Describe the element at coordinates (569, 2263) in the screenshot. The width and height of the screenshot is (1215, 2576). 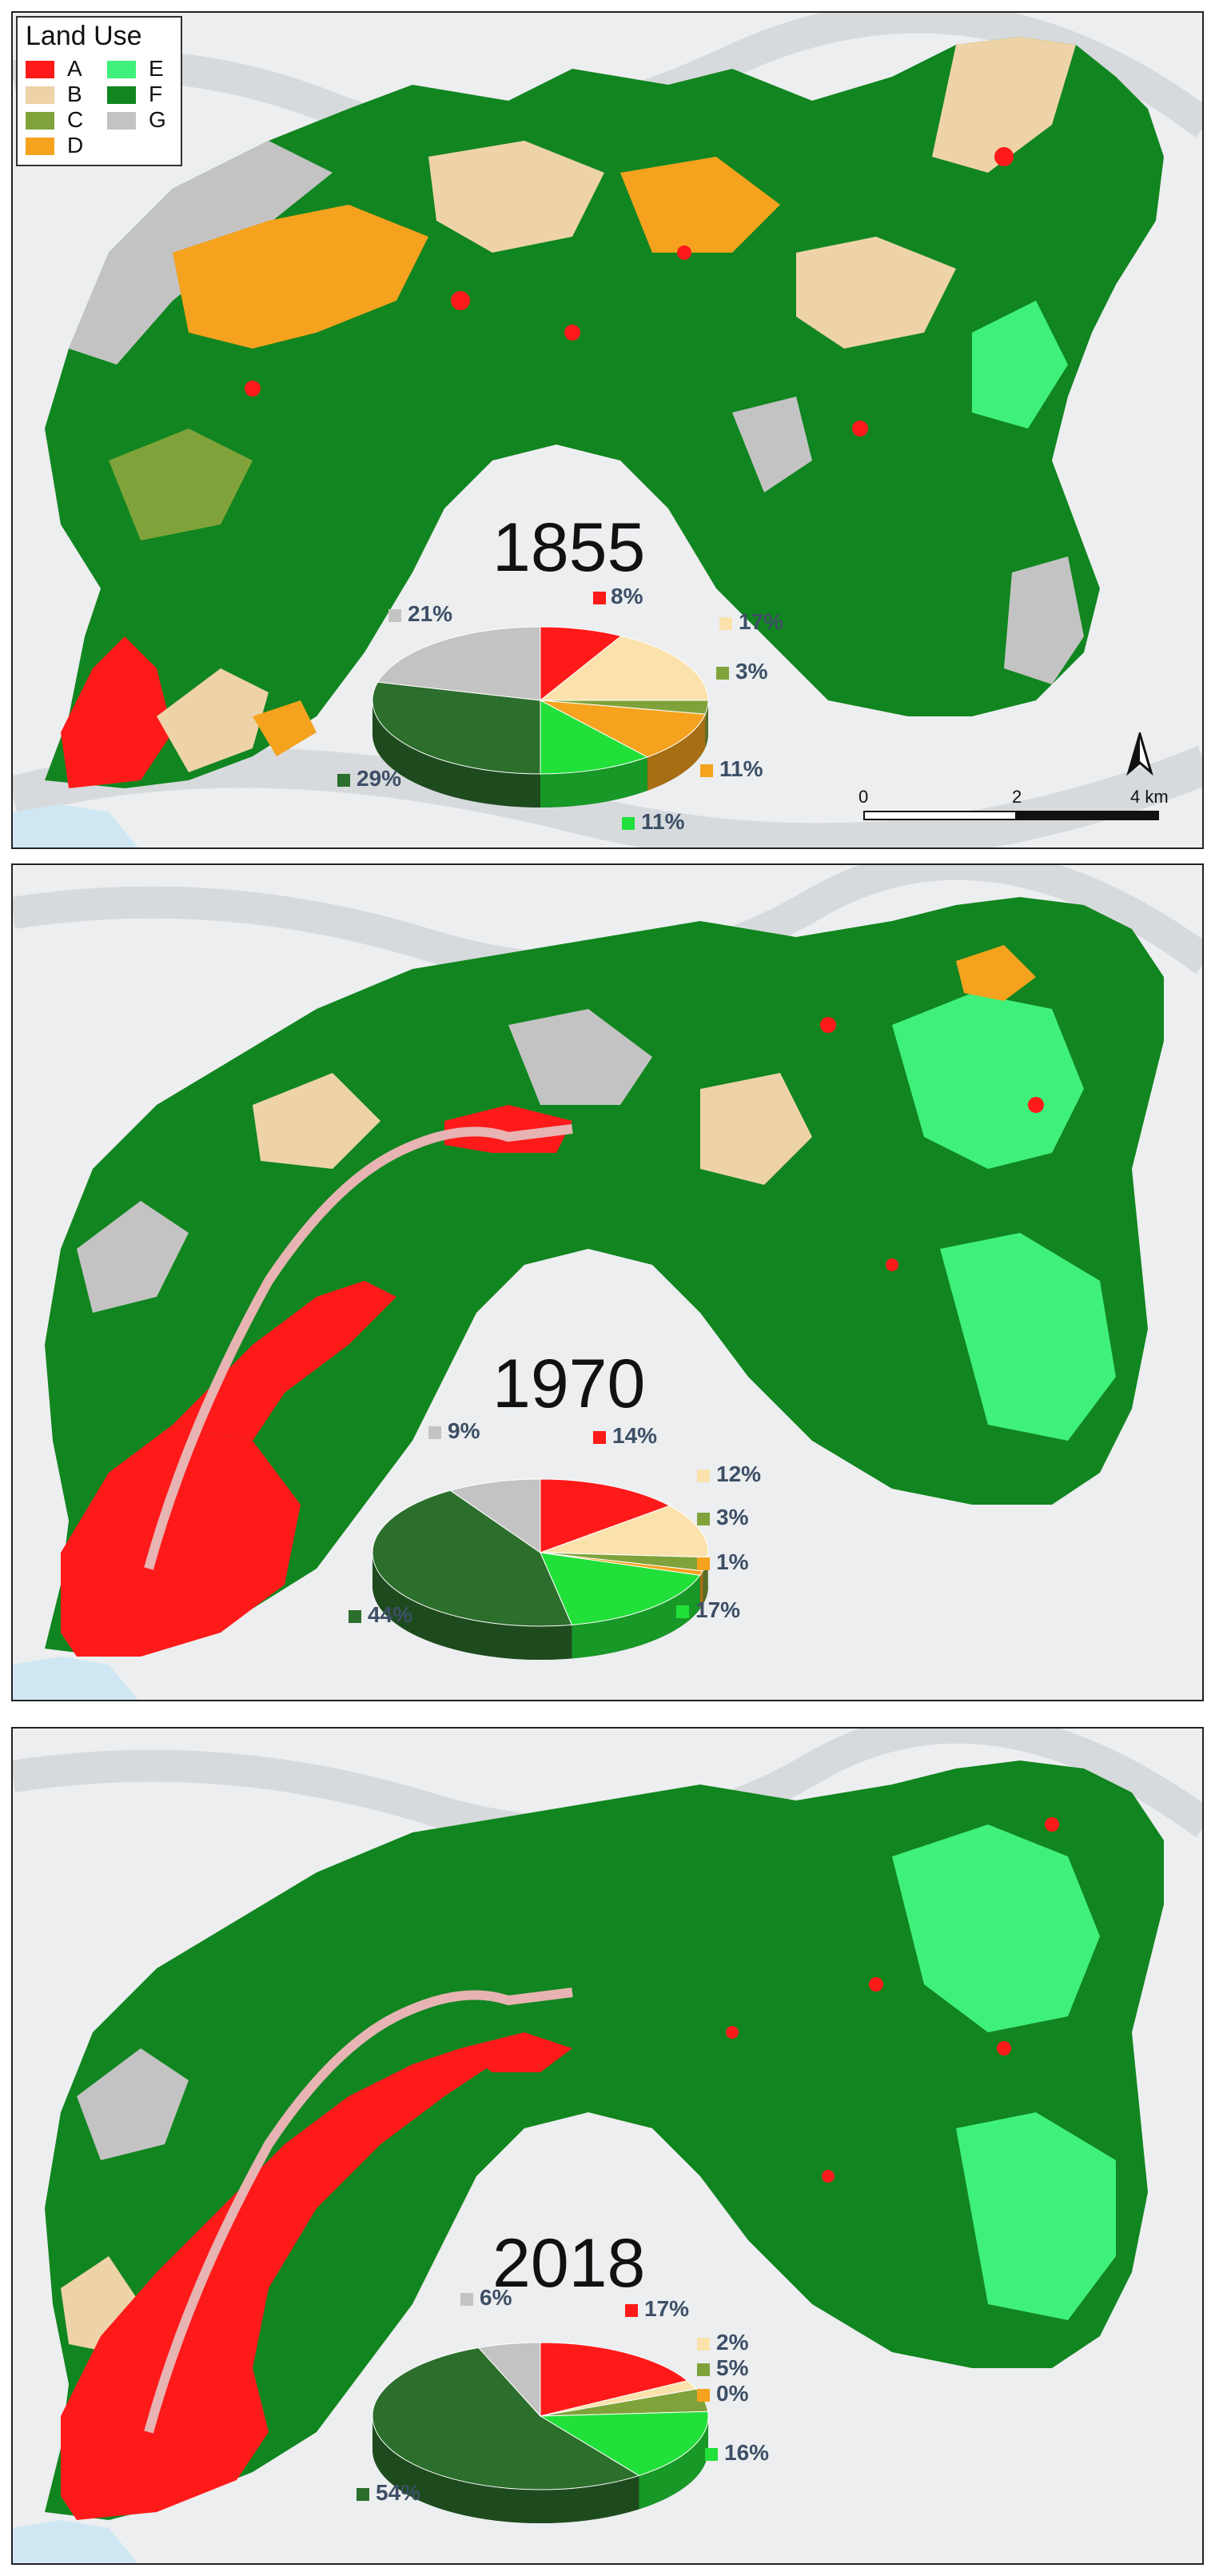
I see `year-label: 2018` at that location.